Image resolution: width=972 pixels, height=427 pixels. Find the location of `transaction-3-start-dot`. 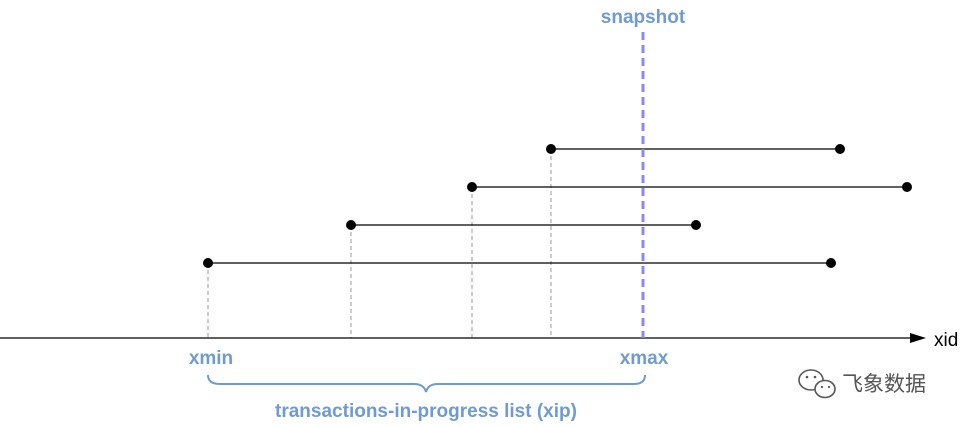

transaction-3-start-dot is located at coordinates (351, 225).